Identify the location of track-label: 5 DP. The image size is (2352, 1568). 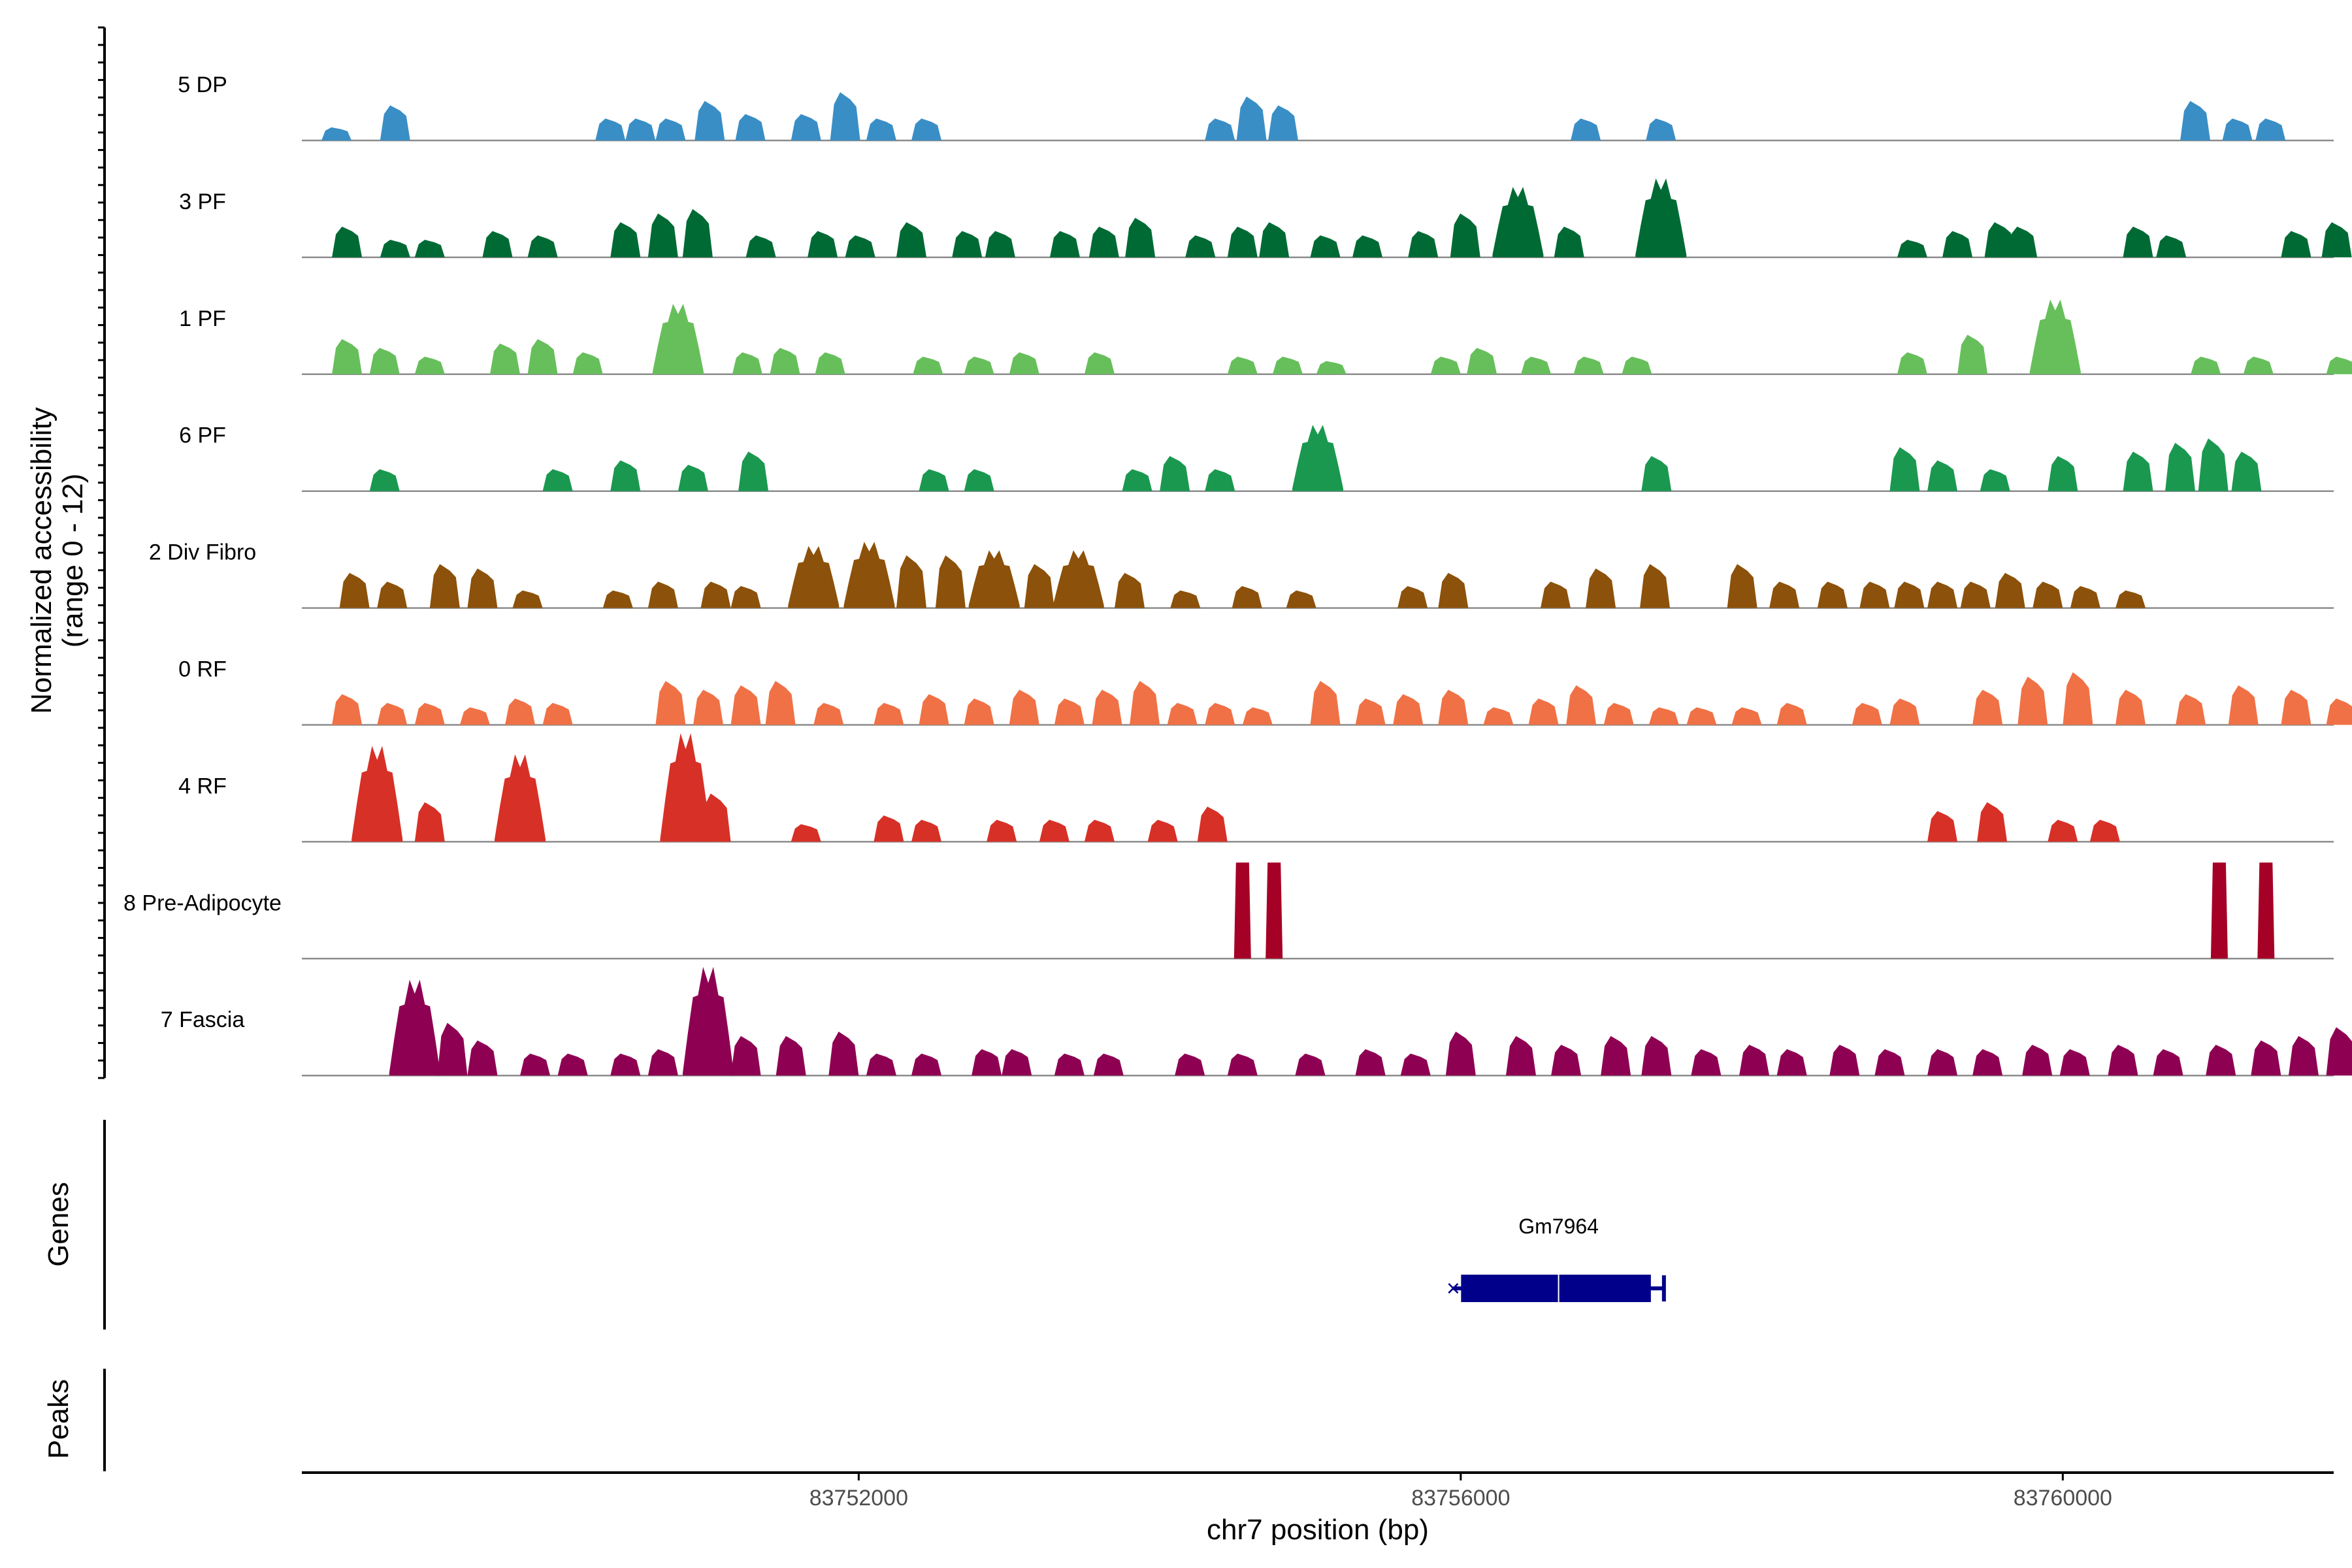
(202, 85).